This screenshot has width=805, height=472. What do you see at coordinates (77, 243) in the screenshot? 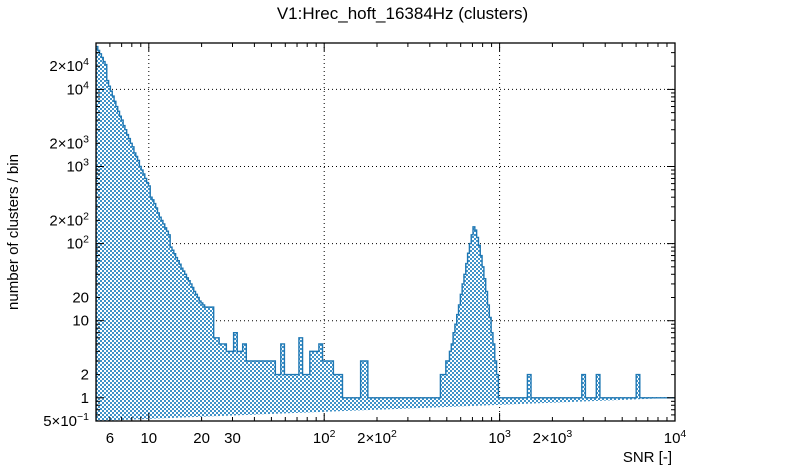
I see `y-tick-label: 10²` at bounding box center [77, 243].